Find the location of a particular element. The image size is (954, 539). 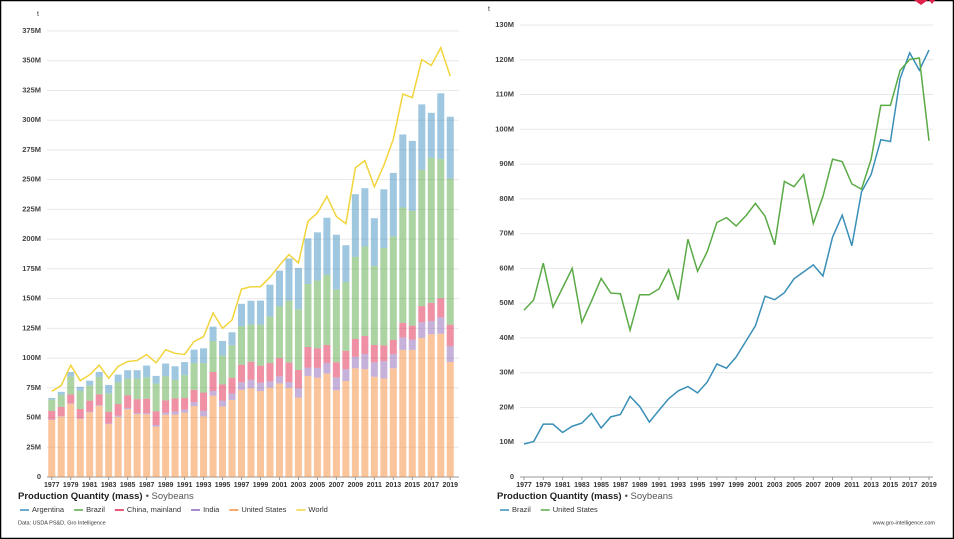

y-tick-label: 350M is located at coordinates (31, 60).